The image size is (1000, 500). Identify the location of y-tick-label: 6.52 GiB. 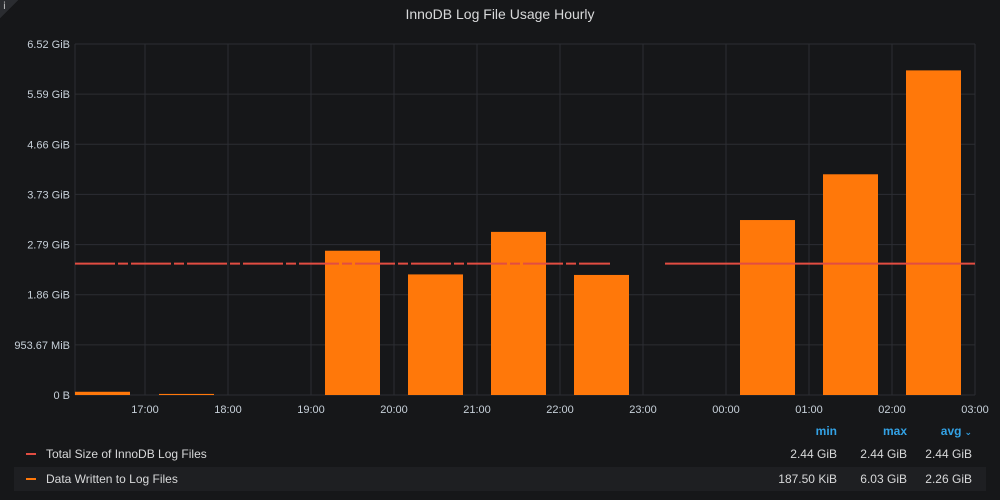
(48, 45).